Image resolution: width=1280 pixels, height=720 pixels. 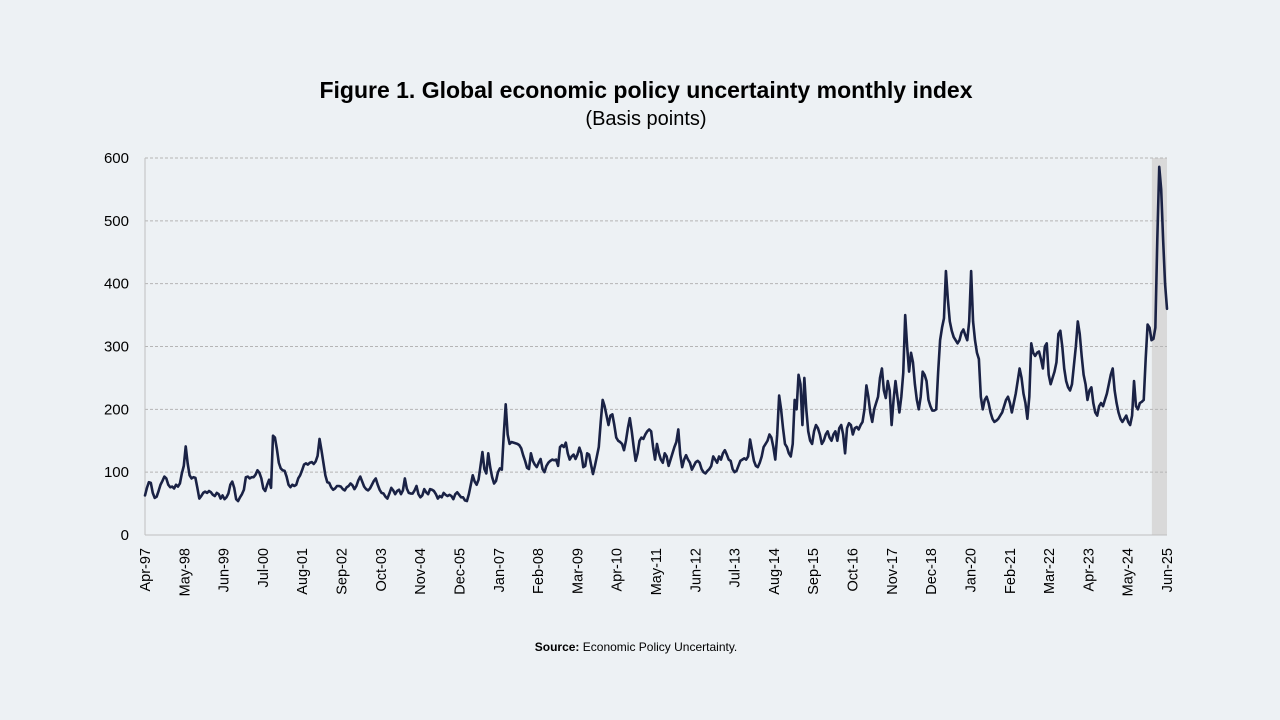 I want to click on x-tick-label: Feb-21, so click(x=1011, y=571).